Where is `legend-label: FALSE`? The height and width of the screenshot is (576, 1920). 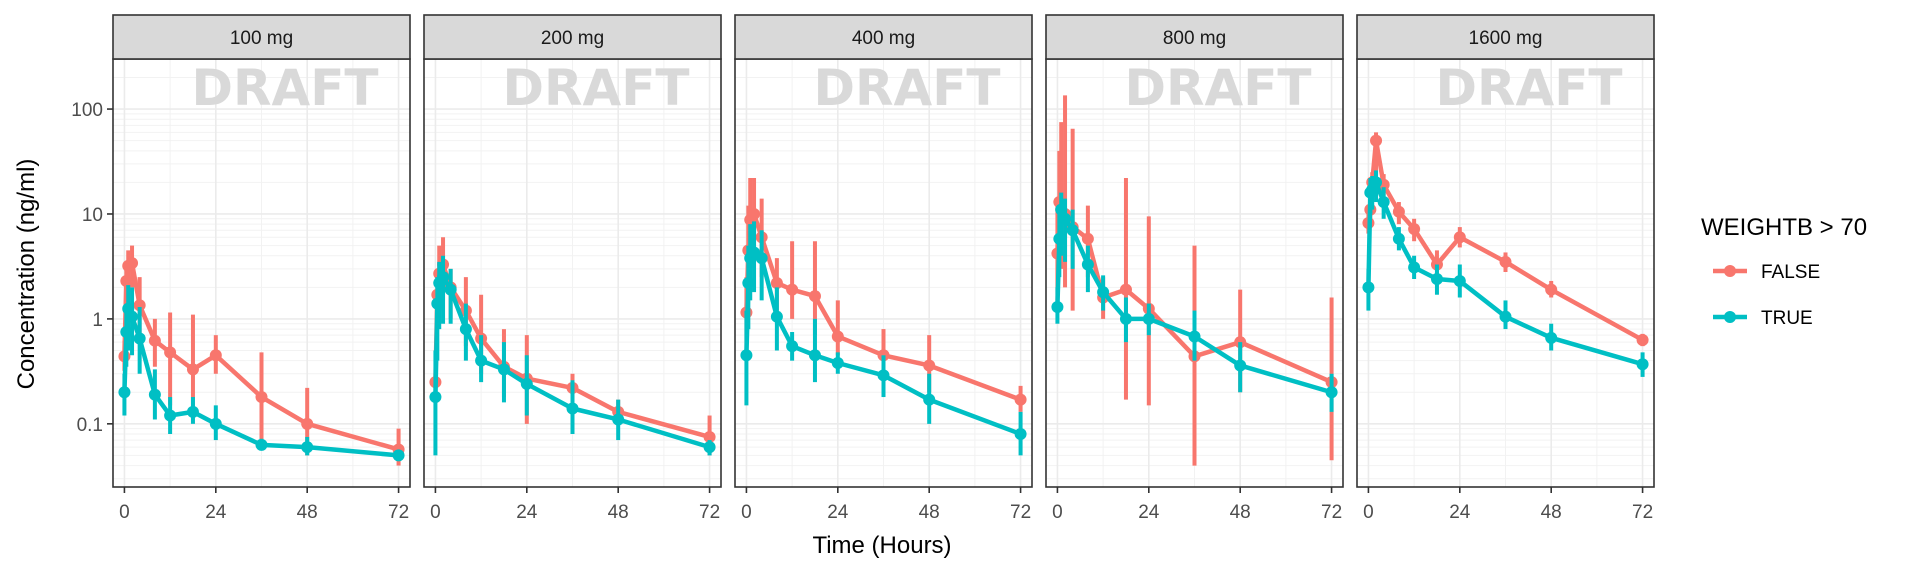
legend-label: FALSE is located at coordinates (1790, 272).